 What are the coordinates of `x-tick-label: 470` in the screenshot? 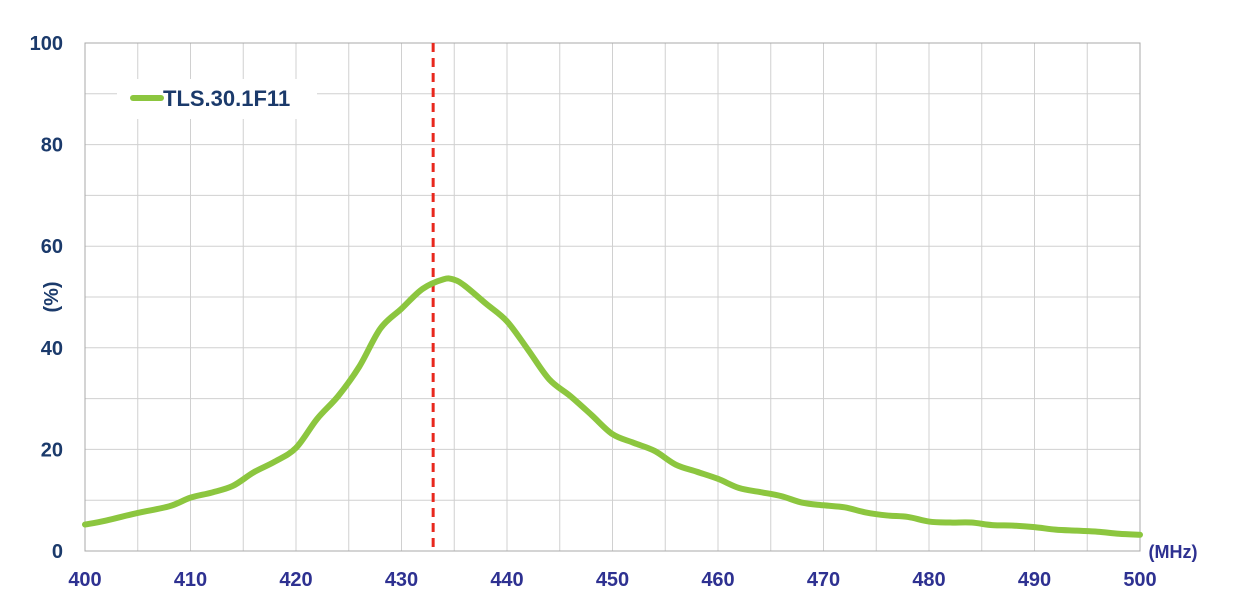 It's located at (823, 580).